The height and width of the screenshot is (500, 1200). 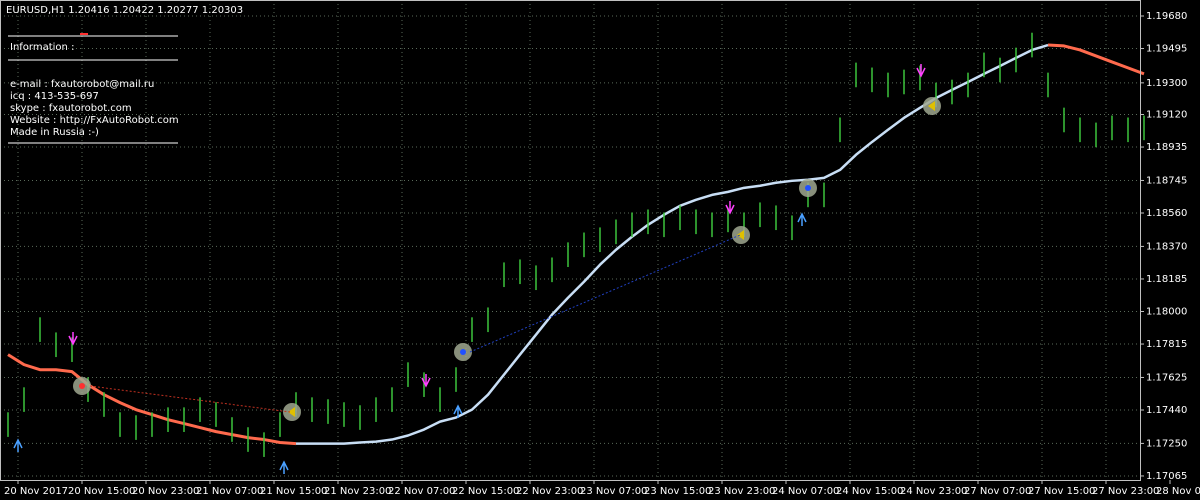 What do you see at coordinates (1166, 83) in the screenshot?
I see `y-tick-label: 1.19300` at bounding box center [1166, 83].